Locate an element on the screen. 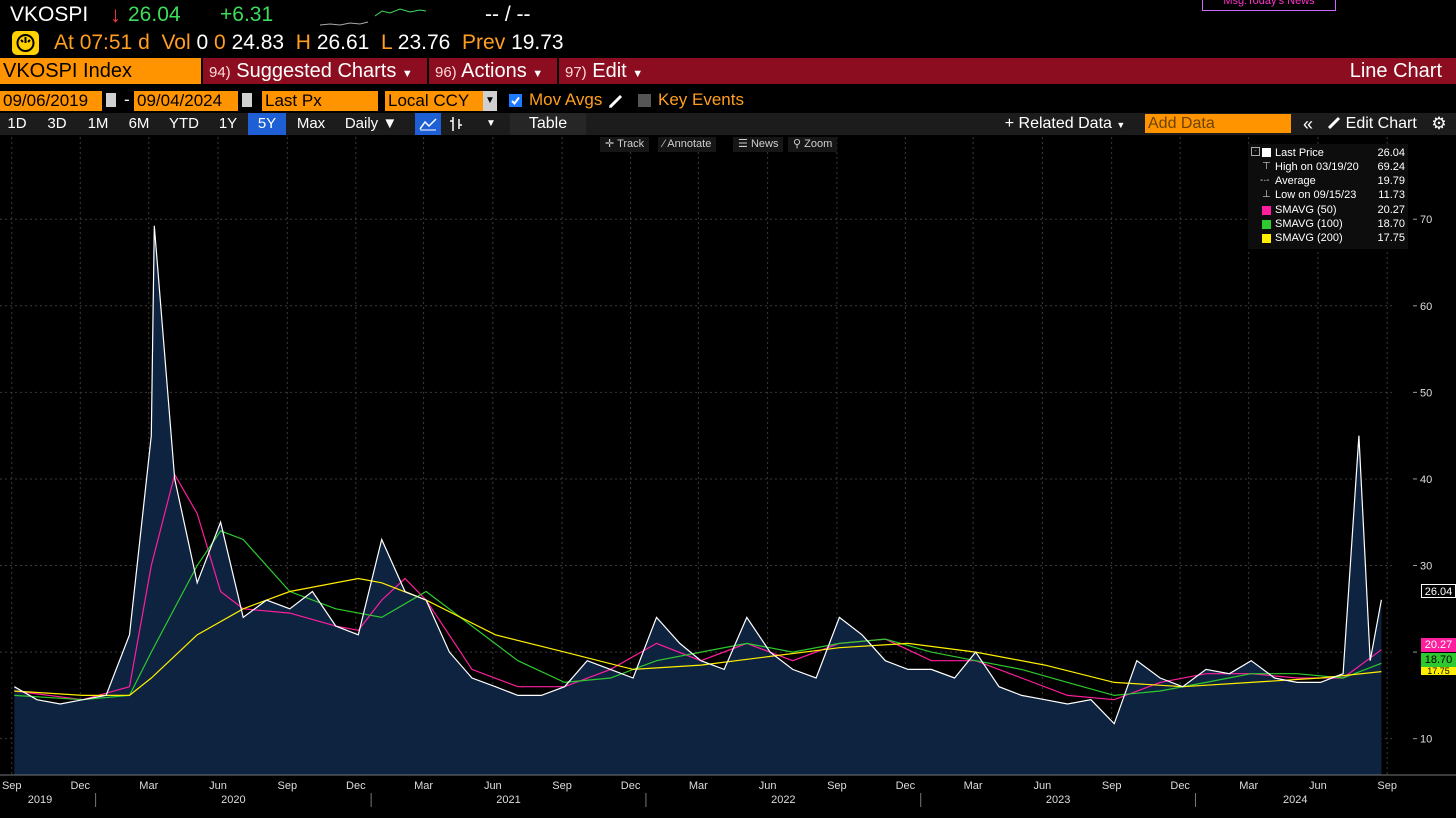 The width and height of the screenshot is (1456, 818). key-events-label: Key Events is located at coordinates (701, 99).